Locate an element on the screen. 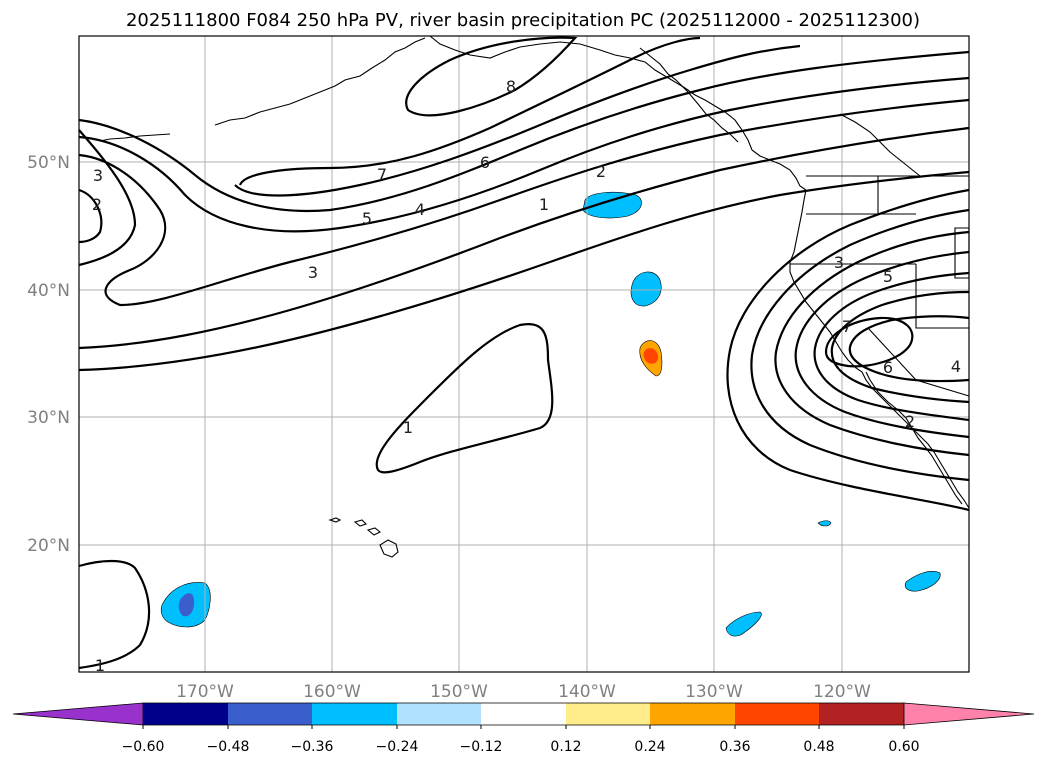  colorbar-tick-label: −0.60 is located at coordinates (143, 747).